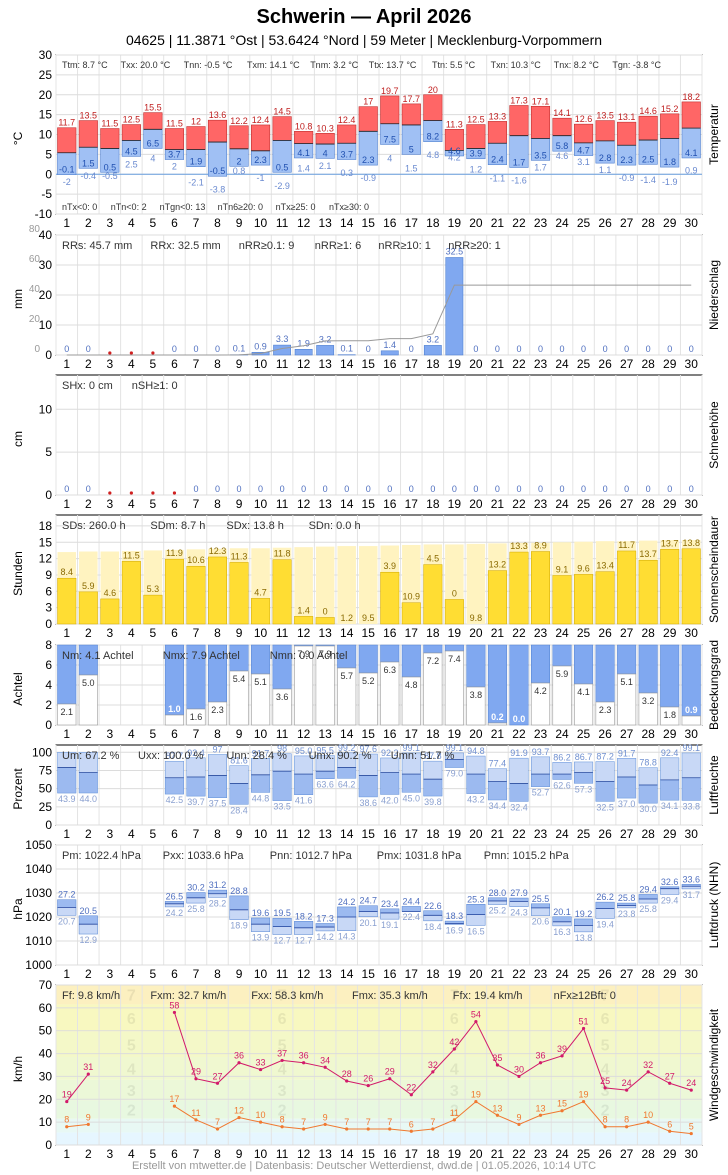 The image size is (728, 1175). What do you see at coordinates (390, 753) in the screenshot?
I see `umax-label: 92.2` at bounding box center [390, 753].